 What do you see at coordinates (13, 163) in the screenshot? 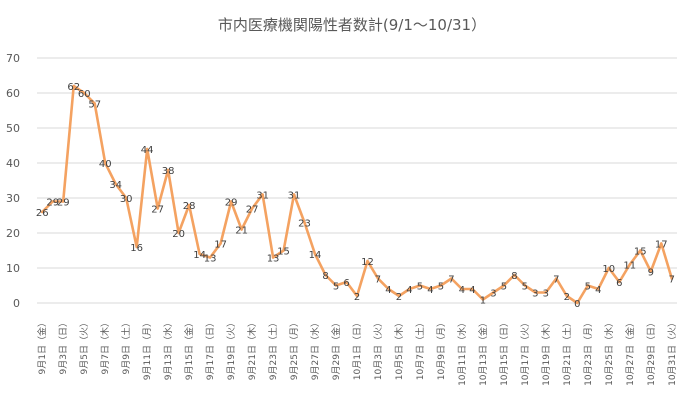
I see `y-tick-label: 40` at bounding box center [13, 163].